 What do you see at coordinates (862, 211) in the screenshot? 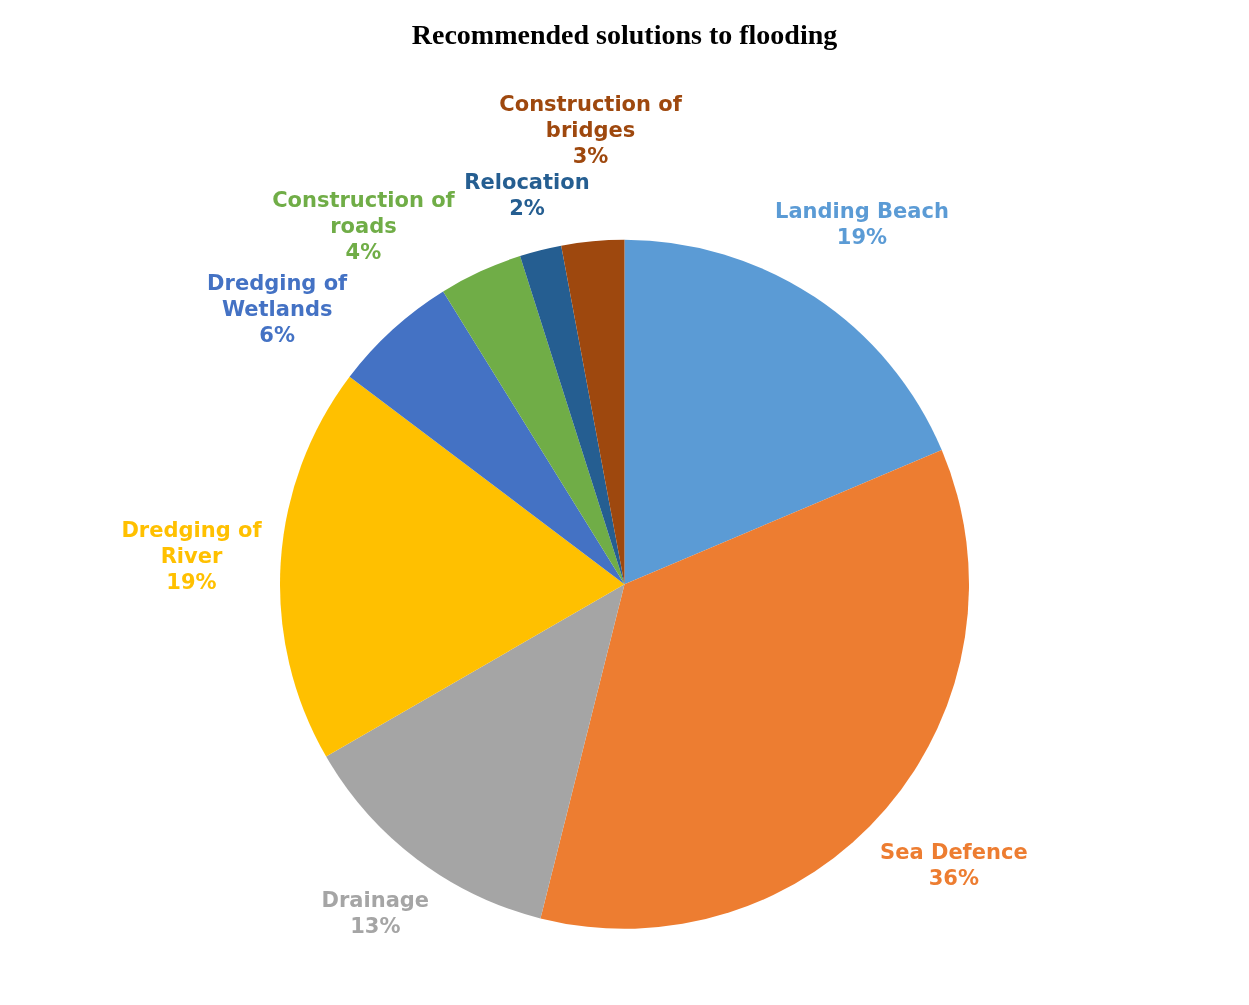
I see `slice-label: Landing Beach` at bounding box center [862, 211].